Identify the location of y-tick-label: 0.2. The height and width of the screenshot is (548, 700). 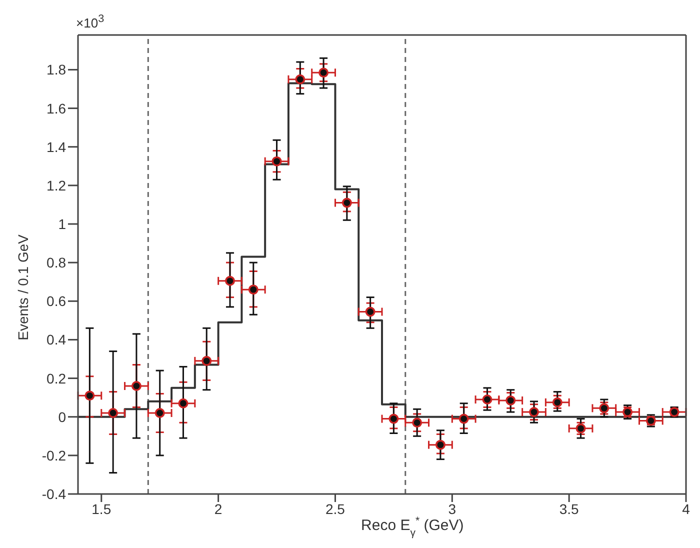
(56, 378).